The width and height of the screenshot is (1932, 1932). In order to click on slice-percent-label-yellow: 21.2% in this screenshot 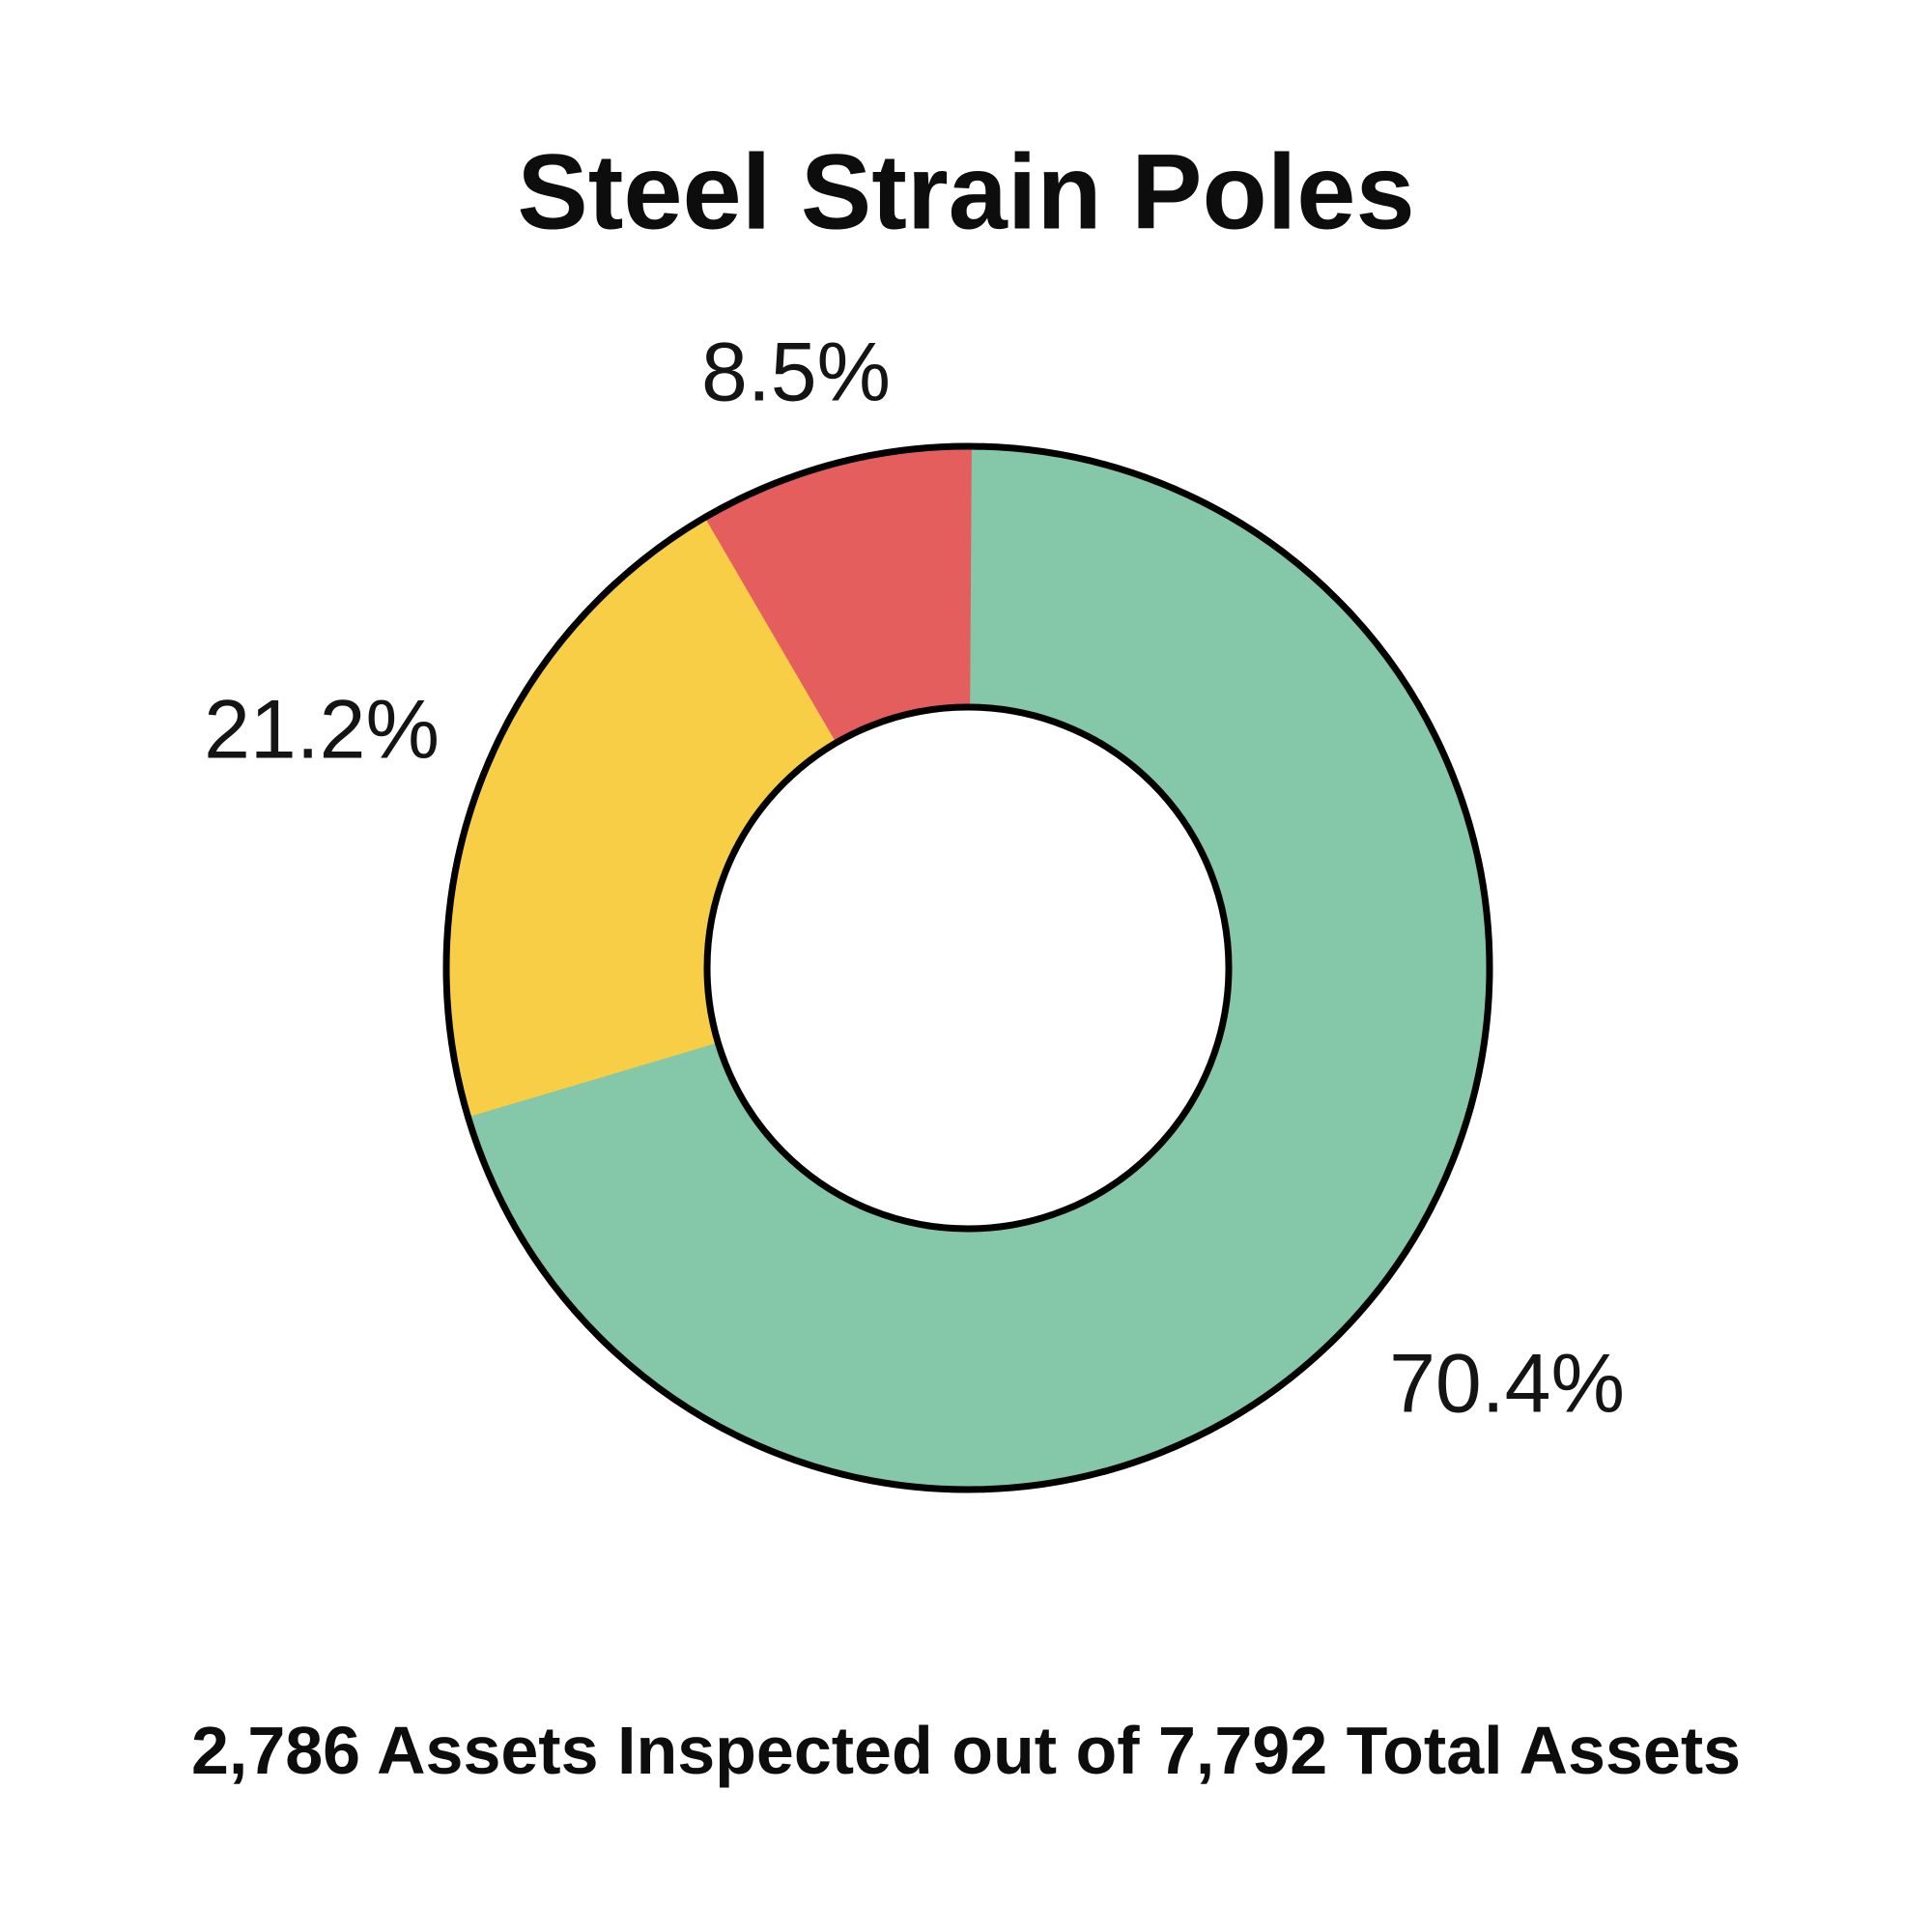, I will do `click(322, 730)`.